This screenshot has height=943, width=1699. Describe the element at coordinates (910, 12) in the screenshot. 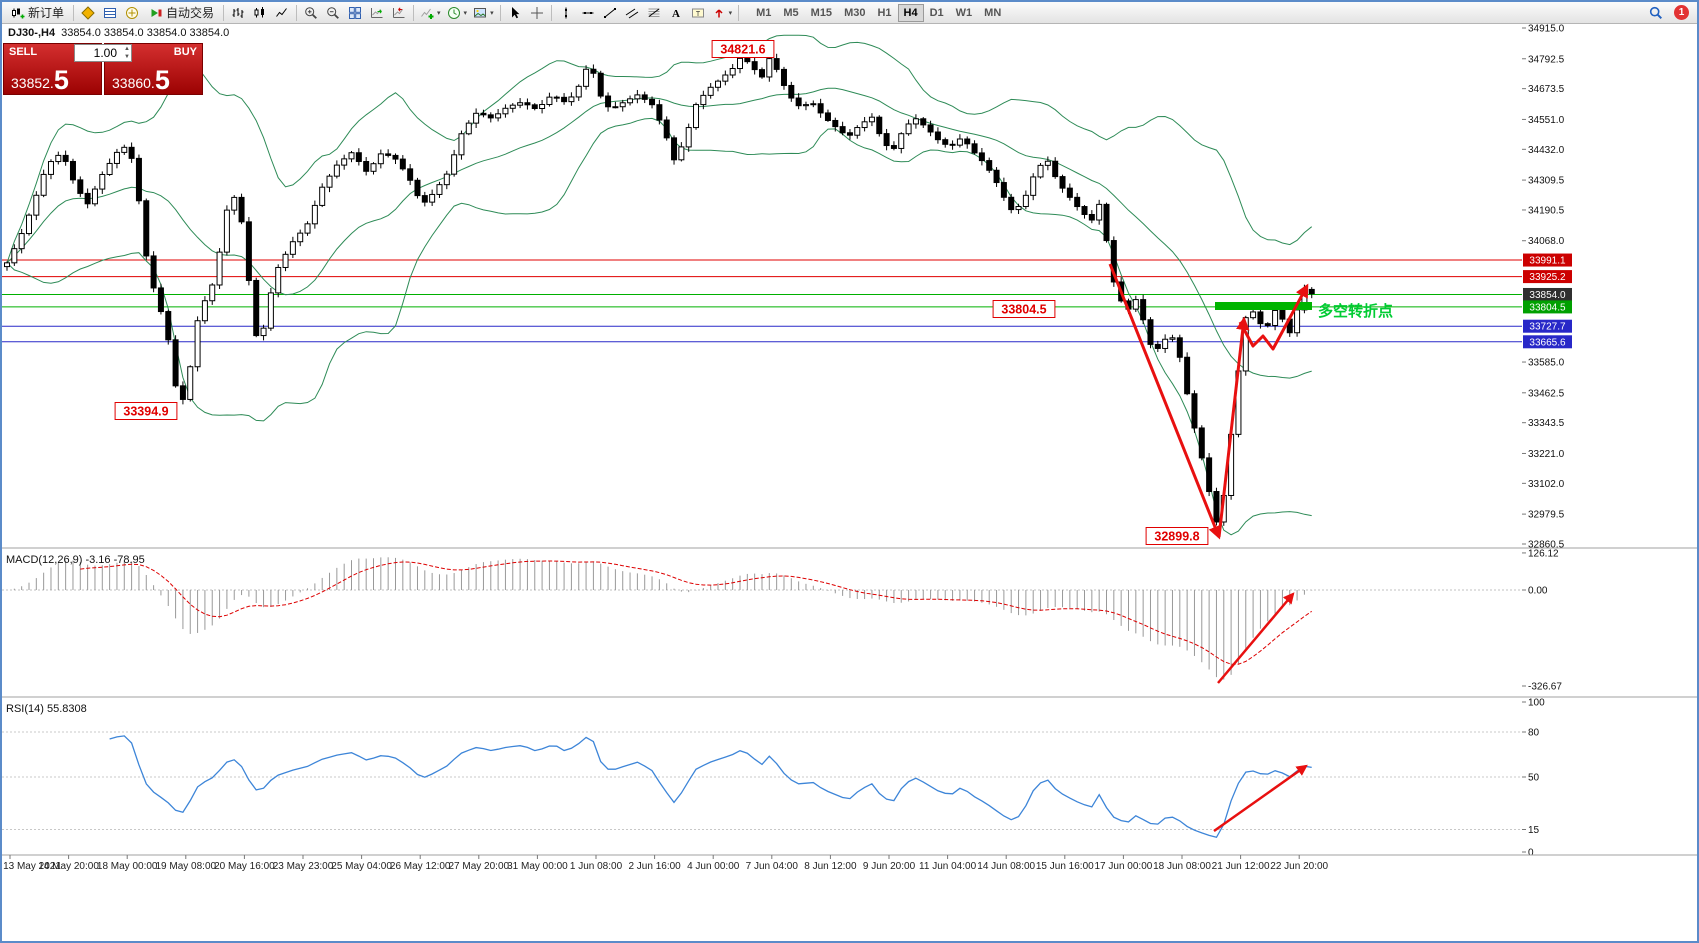

I see `timeframe-h4-button: H4` at that location.